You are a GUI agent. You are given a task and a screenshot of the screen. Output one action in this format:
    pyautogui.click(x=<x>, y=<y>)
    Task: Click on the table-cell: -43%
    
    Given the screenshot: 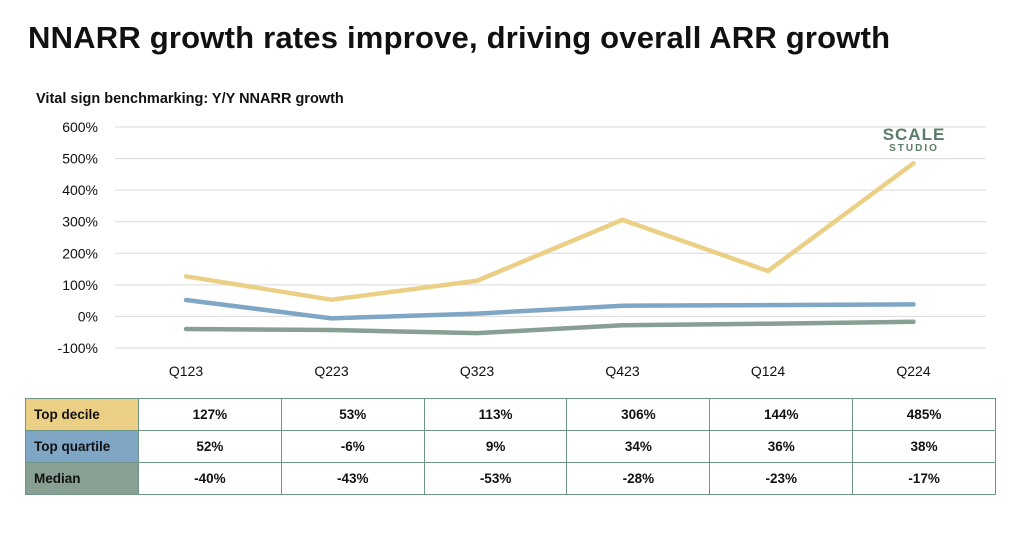 What is the action you would take?
    pyautogui.click(x=352, y=478)
    